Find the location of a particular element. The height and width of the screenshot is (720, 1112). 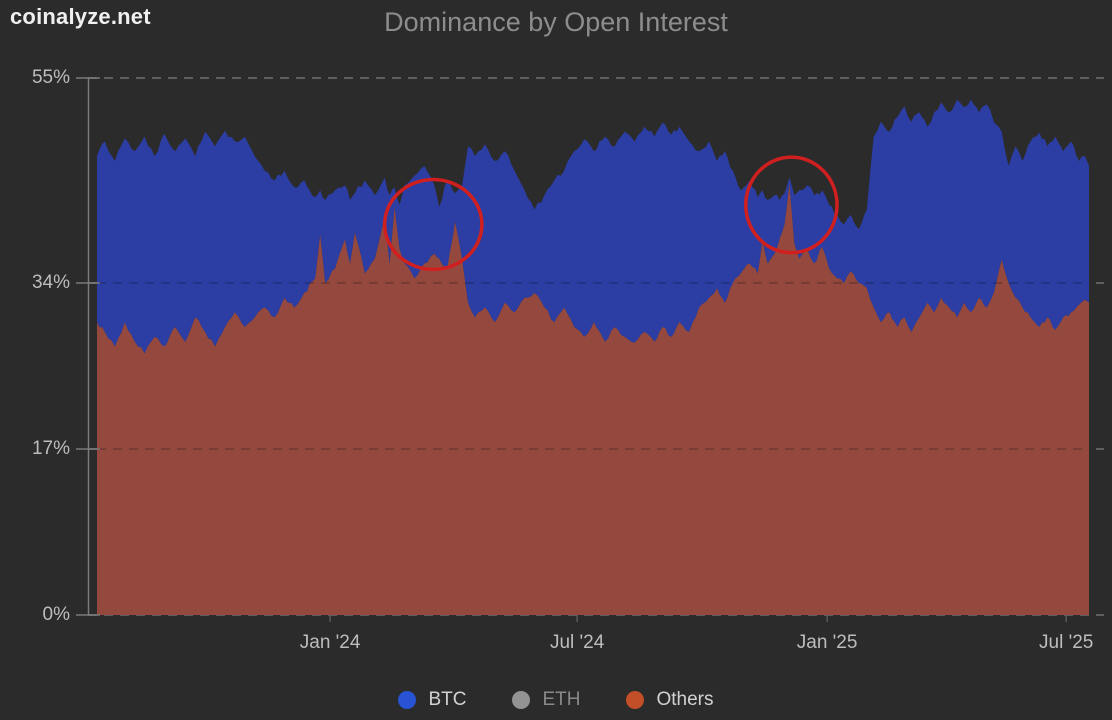

annotation-circles is located at coordinates (610, 213).